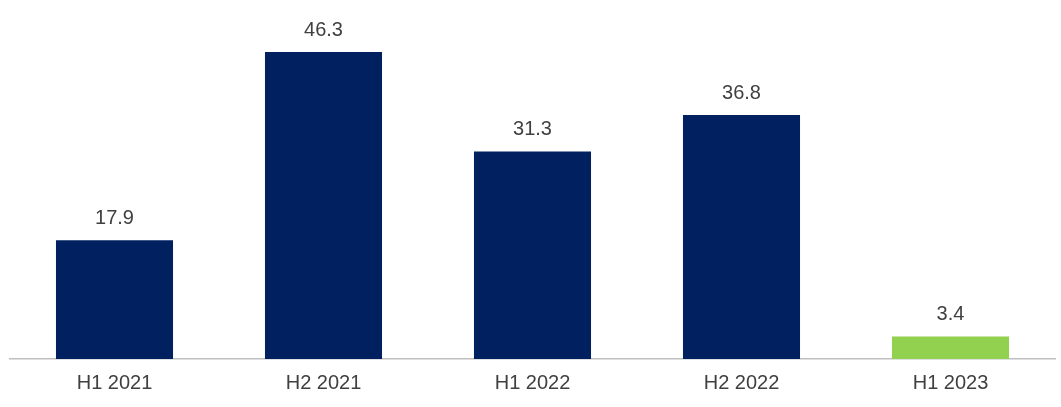  Describe the element at coordinates (323, 381) in the screenshot. I see `x-tick-label: H2 2021` at that location.